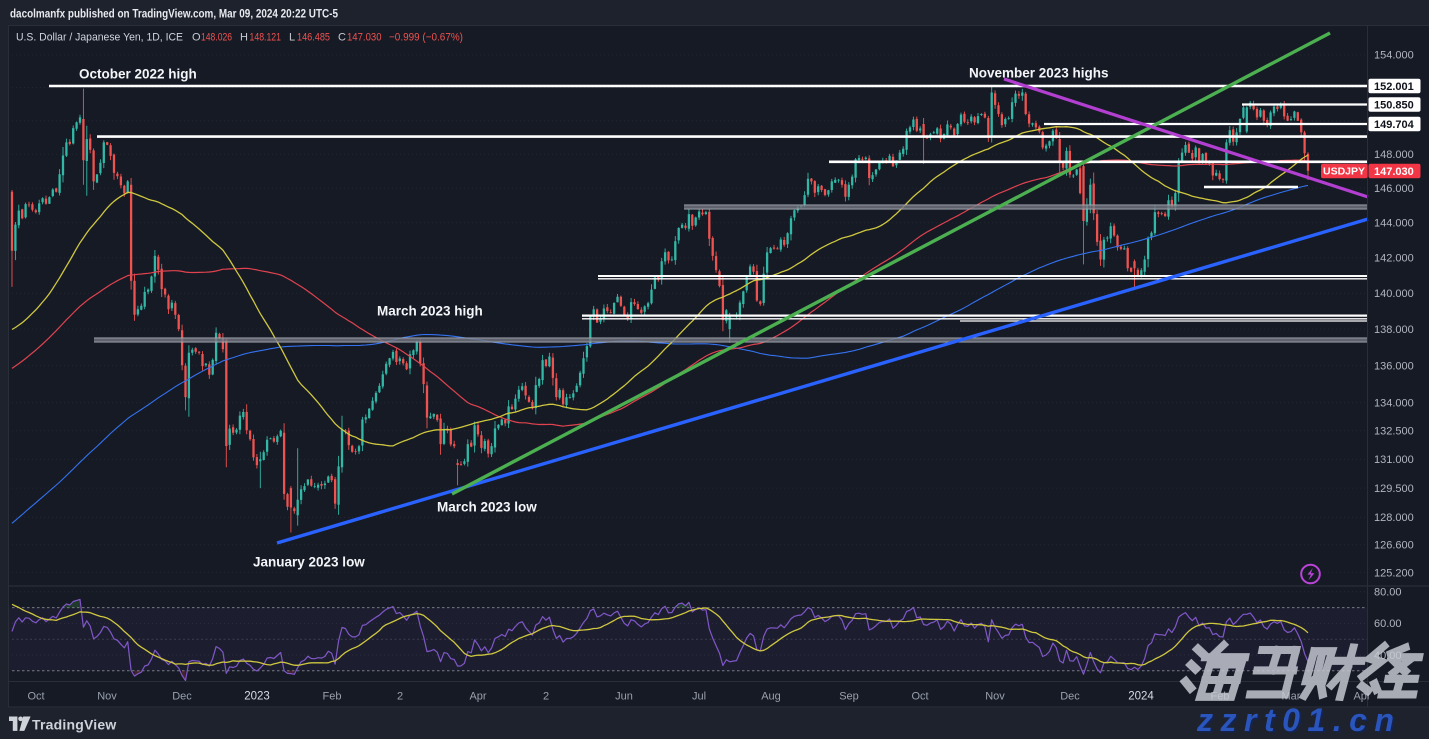 The image size is (1429, 739). I want to click on svg-text: H, so click(244, 38).